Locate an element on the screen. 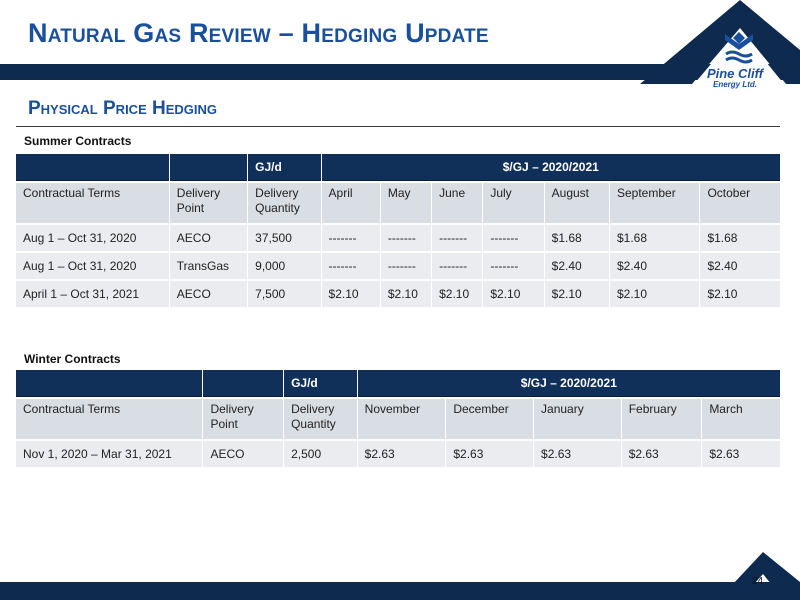 Image resolution: width=800 pixels, height=600 pixels. table-cell: 9,000 is located at coordinates (284, 266).